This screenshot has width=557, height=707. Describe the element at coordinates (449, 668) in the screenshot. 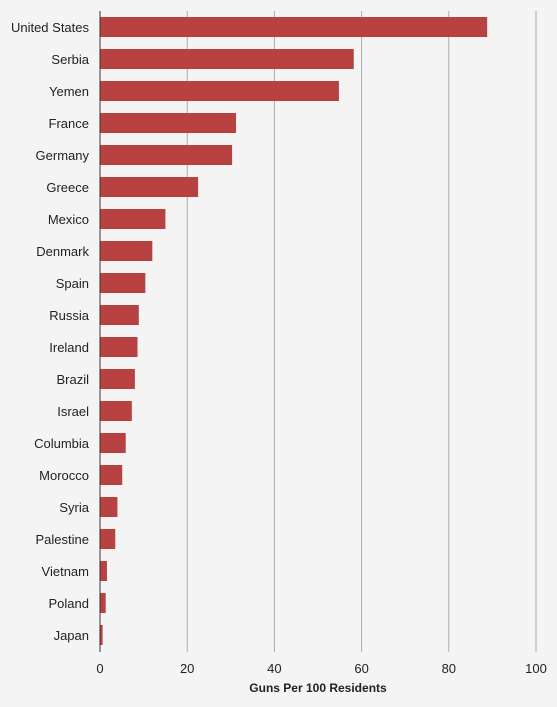

I see `x-tick-label: 80` at that location.